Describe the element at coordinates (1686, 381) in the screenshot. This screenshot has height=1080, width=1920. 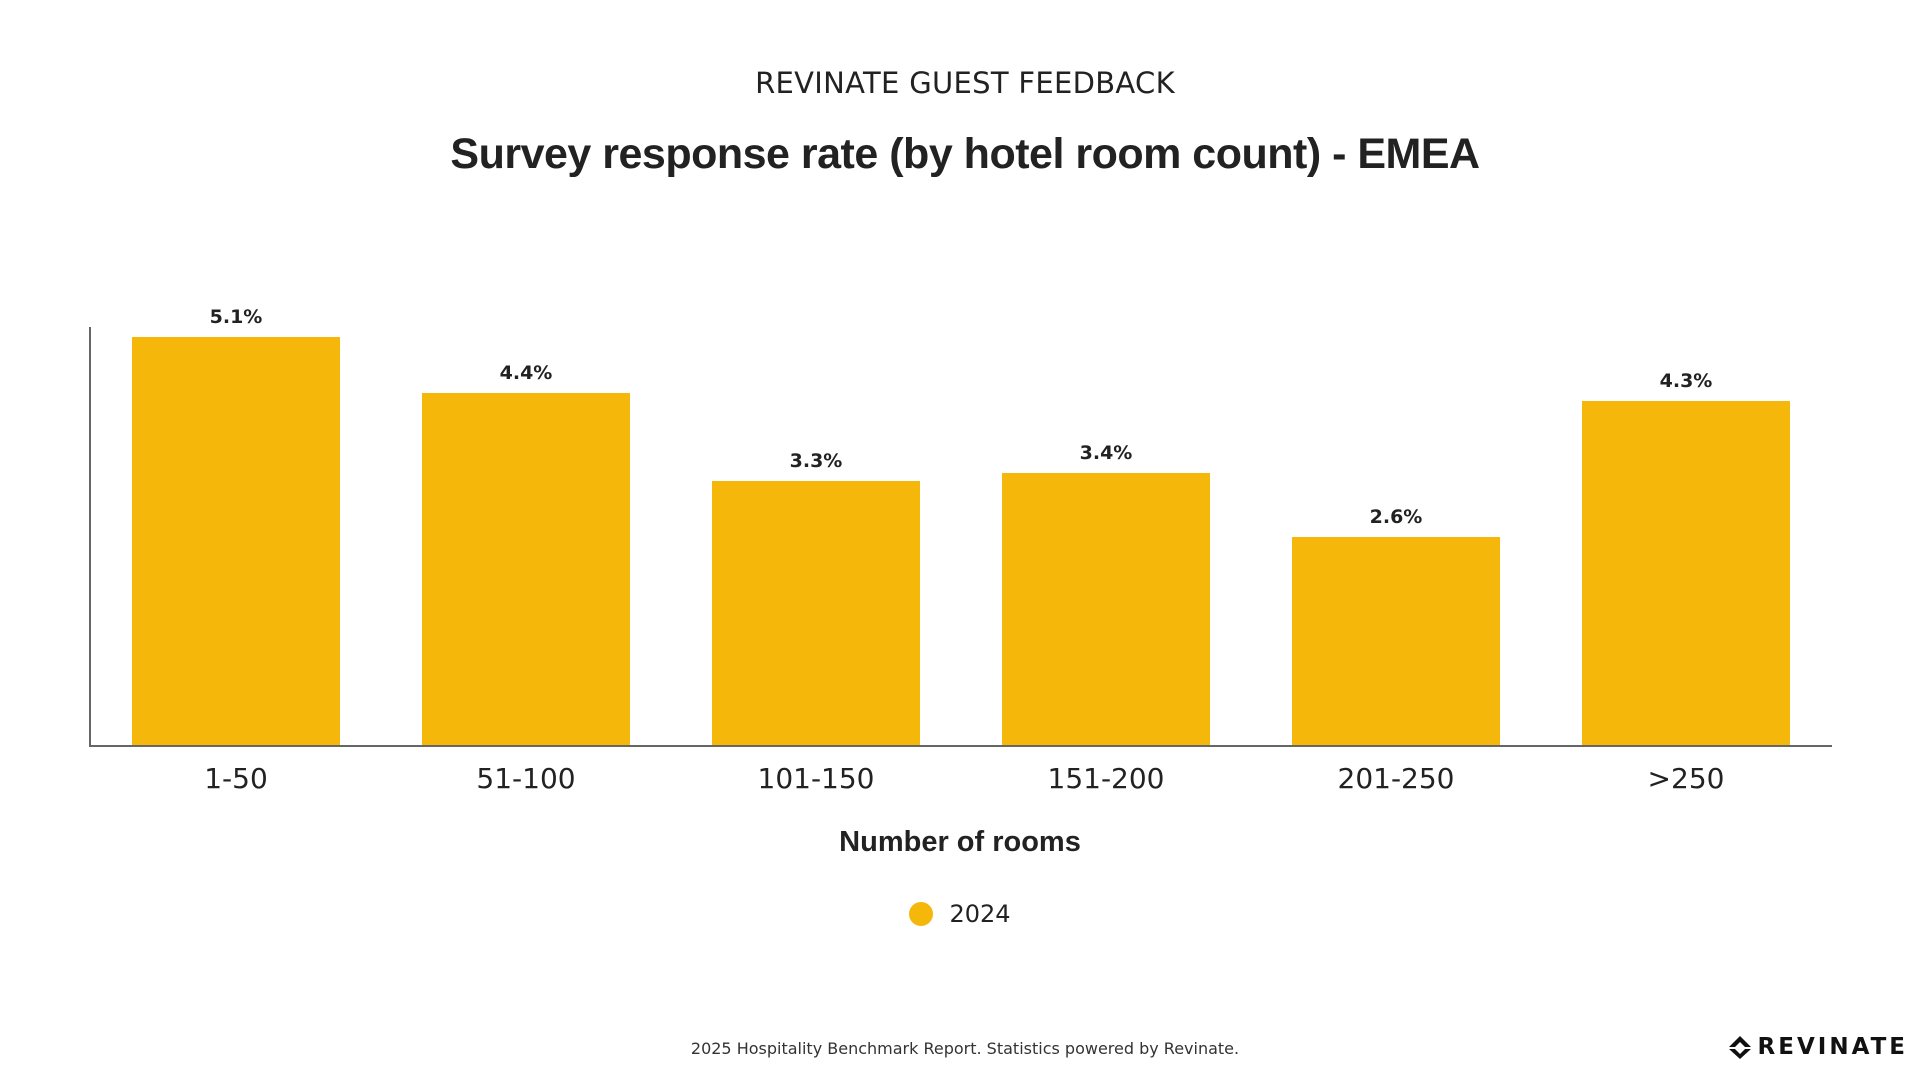
I see `bar-value-label-6: 4.3%` at that location.